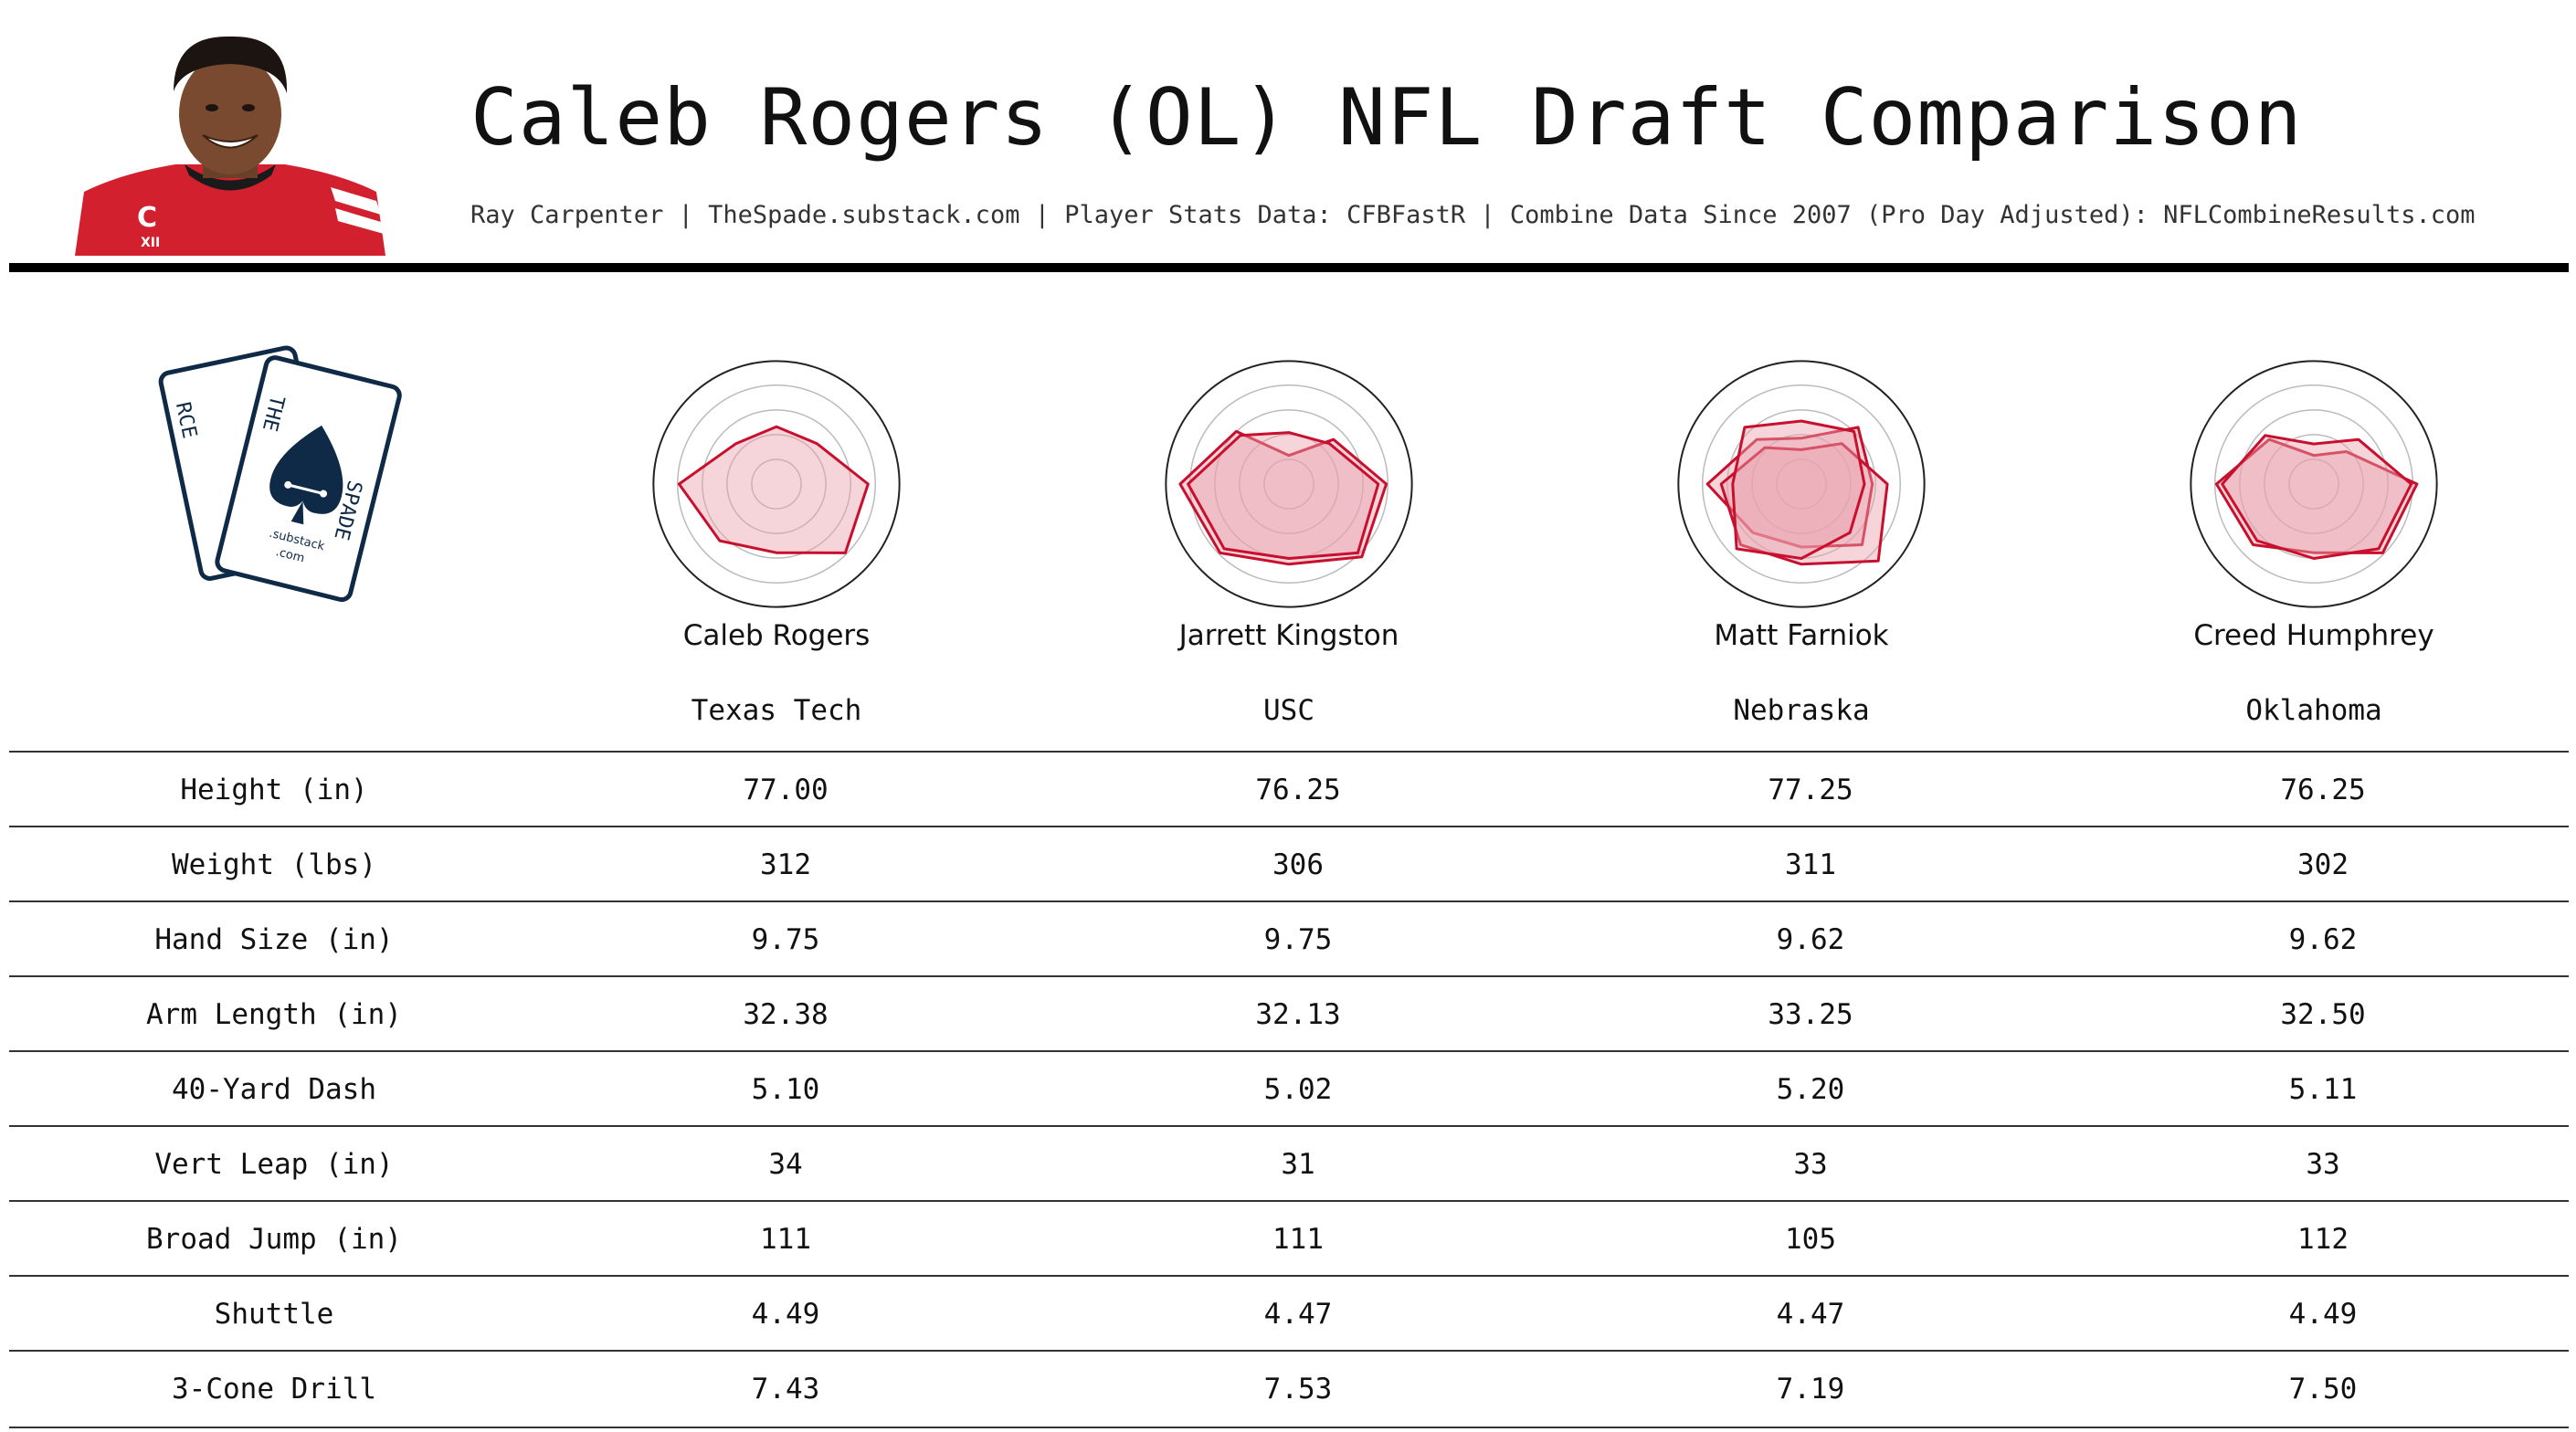  Describe the element at coordinates (231, 141) in the screenshot. I see `smile` at that location.